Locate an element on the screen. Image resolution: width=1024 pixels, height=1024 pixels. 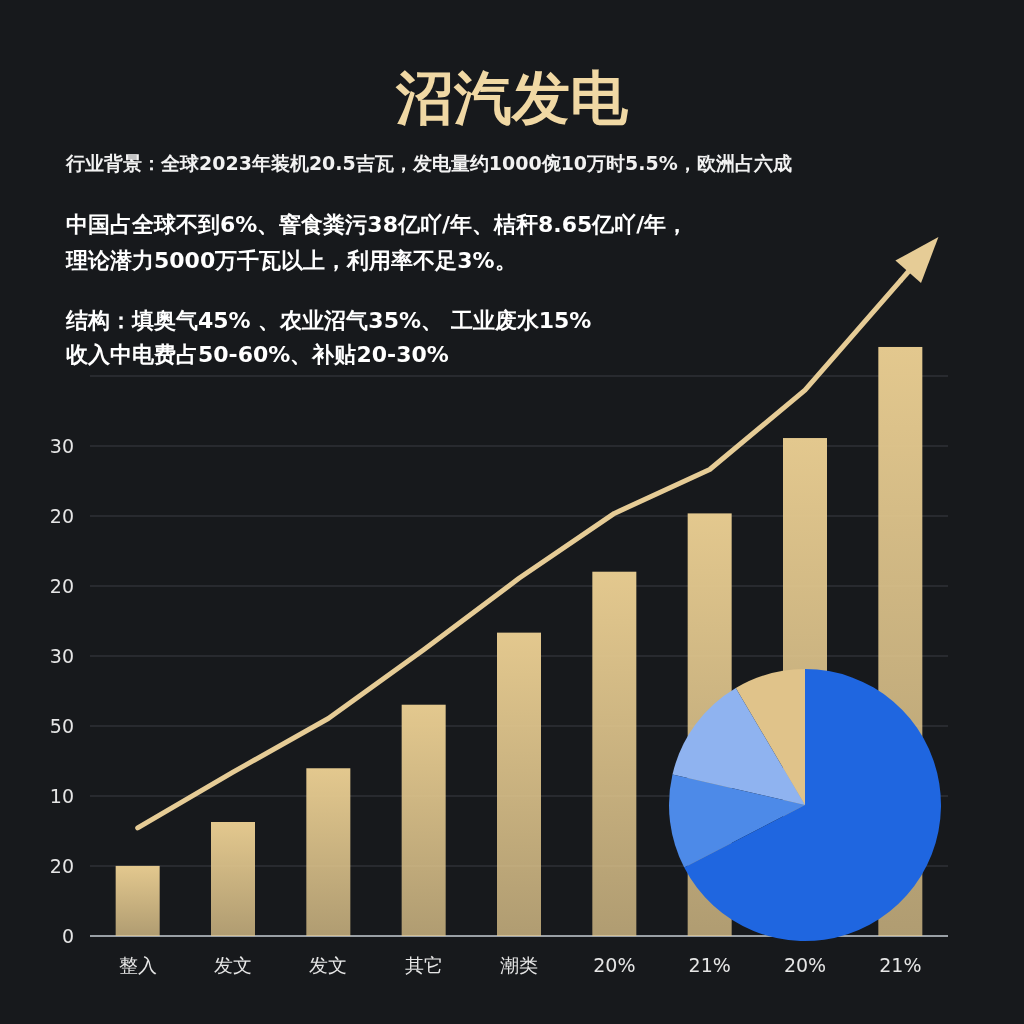
chart-title: 沼汽发电 is located at coordinates (512, 98).